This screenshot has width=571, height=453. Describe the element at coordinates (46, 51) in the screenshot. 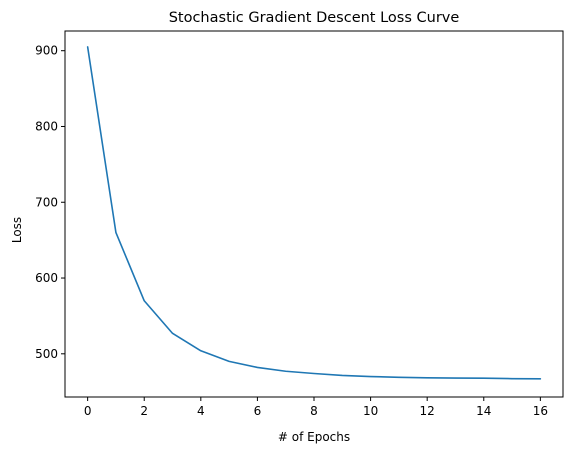

I see `y-tick-label: 900` at that location.